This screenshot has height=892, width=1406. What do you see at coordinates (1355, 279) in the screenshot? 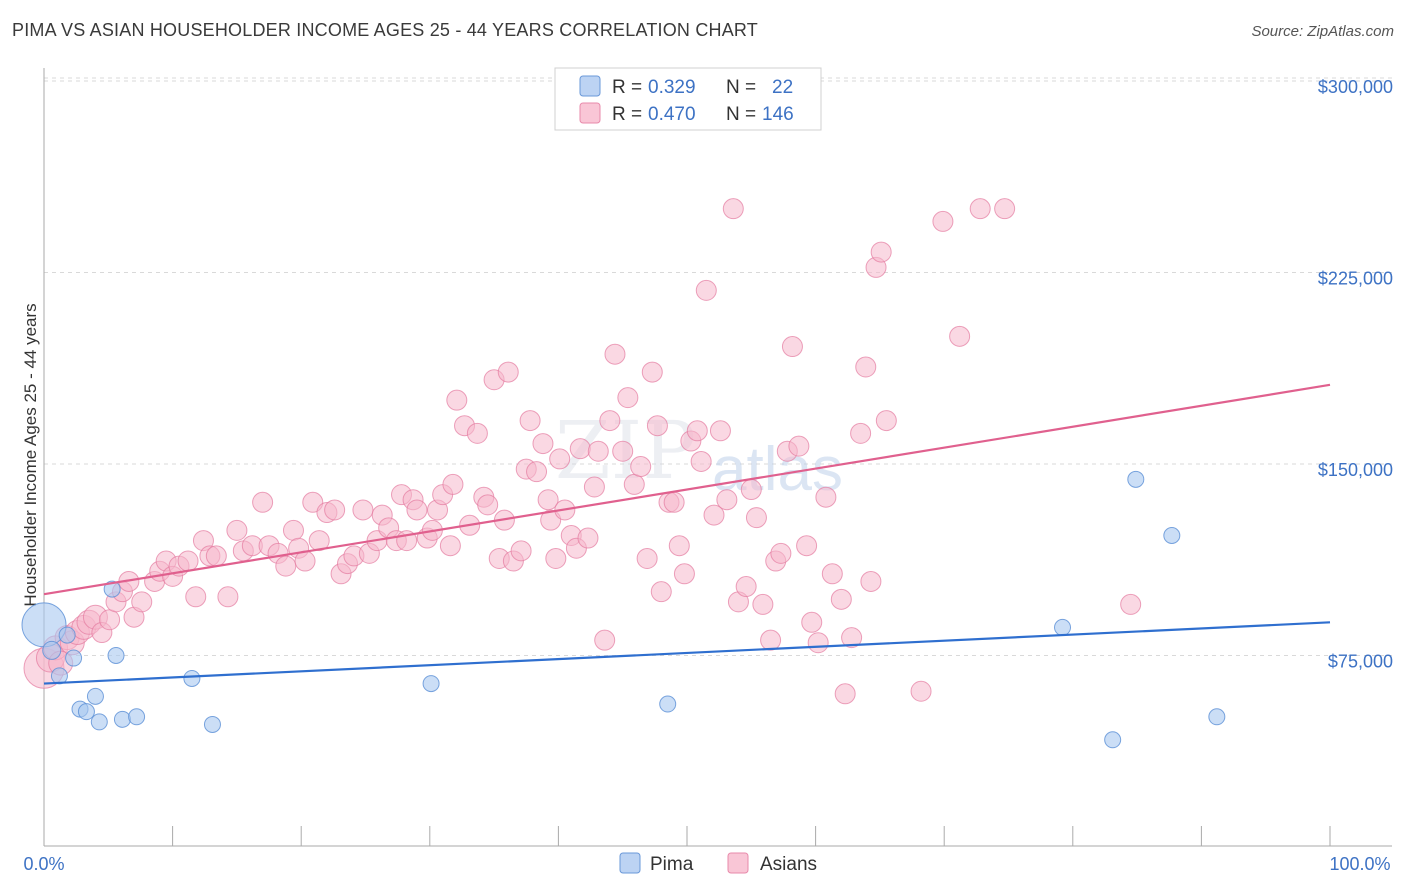
I see `y-tick-label-2: $225,000` at bounding box center [1355, 279].